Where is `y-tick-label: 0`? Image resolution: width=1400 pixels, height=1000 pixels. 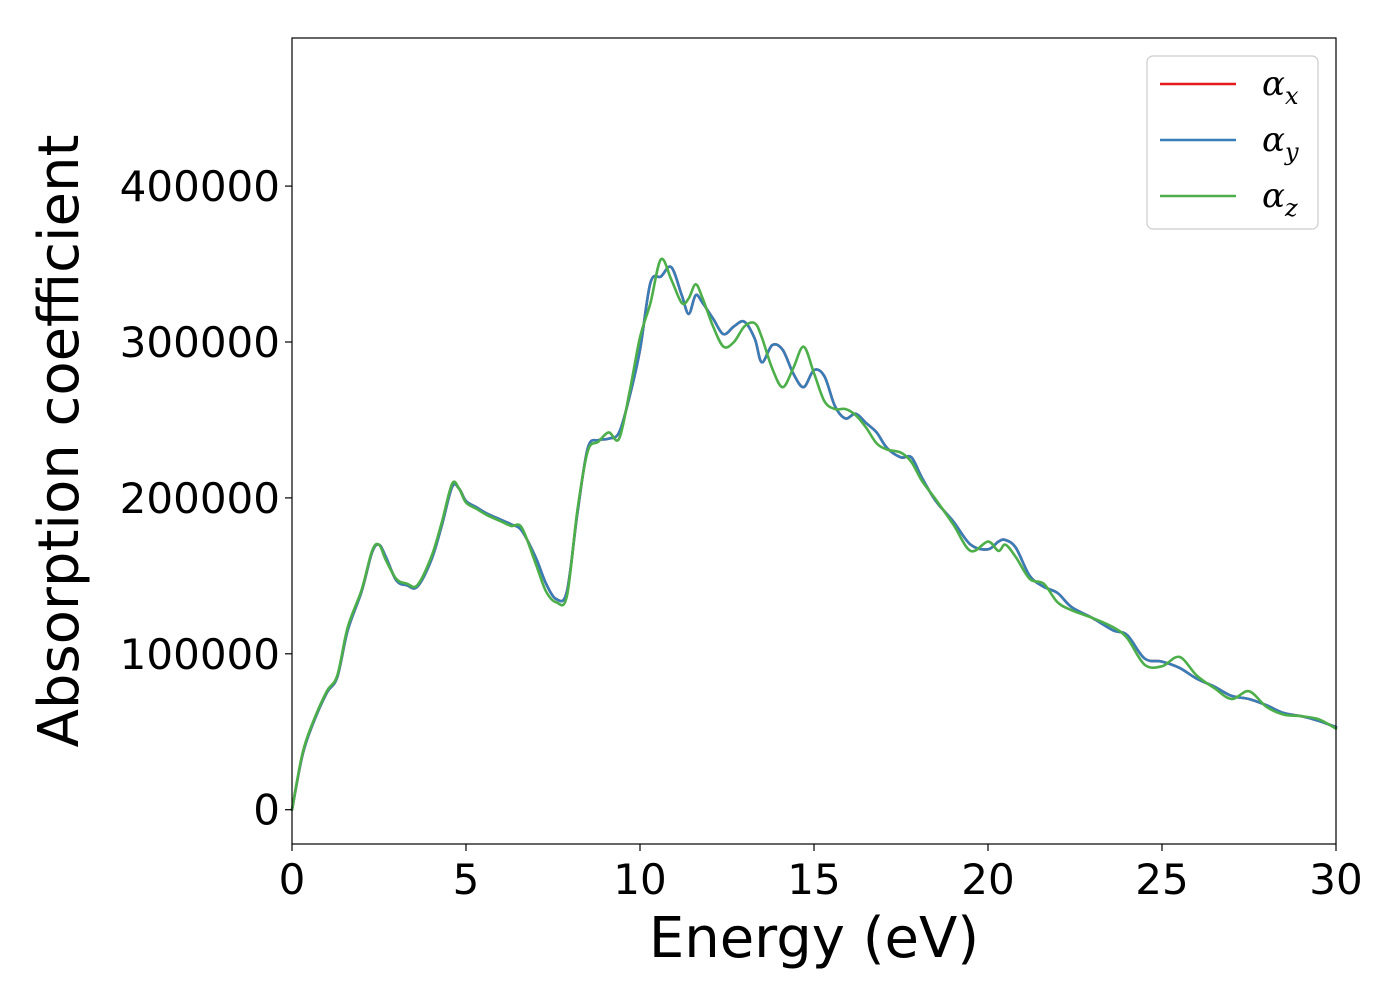
y-tick-label: 0 is located at coordinates (266, 810).